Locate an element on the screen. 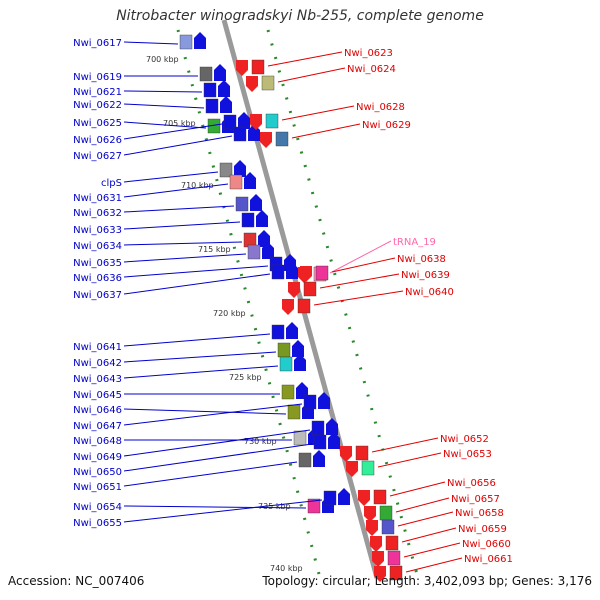  forward-gene-label: Nwi_0621 is located at coordinates (97, 92).